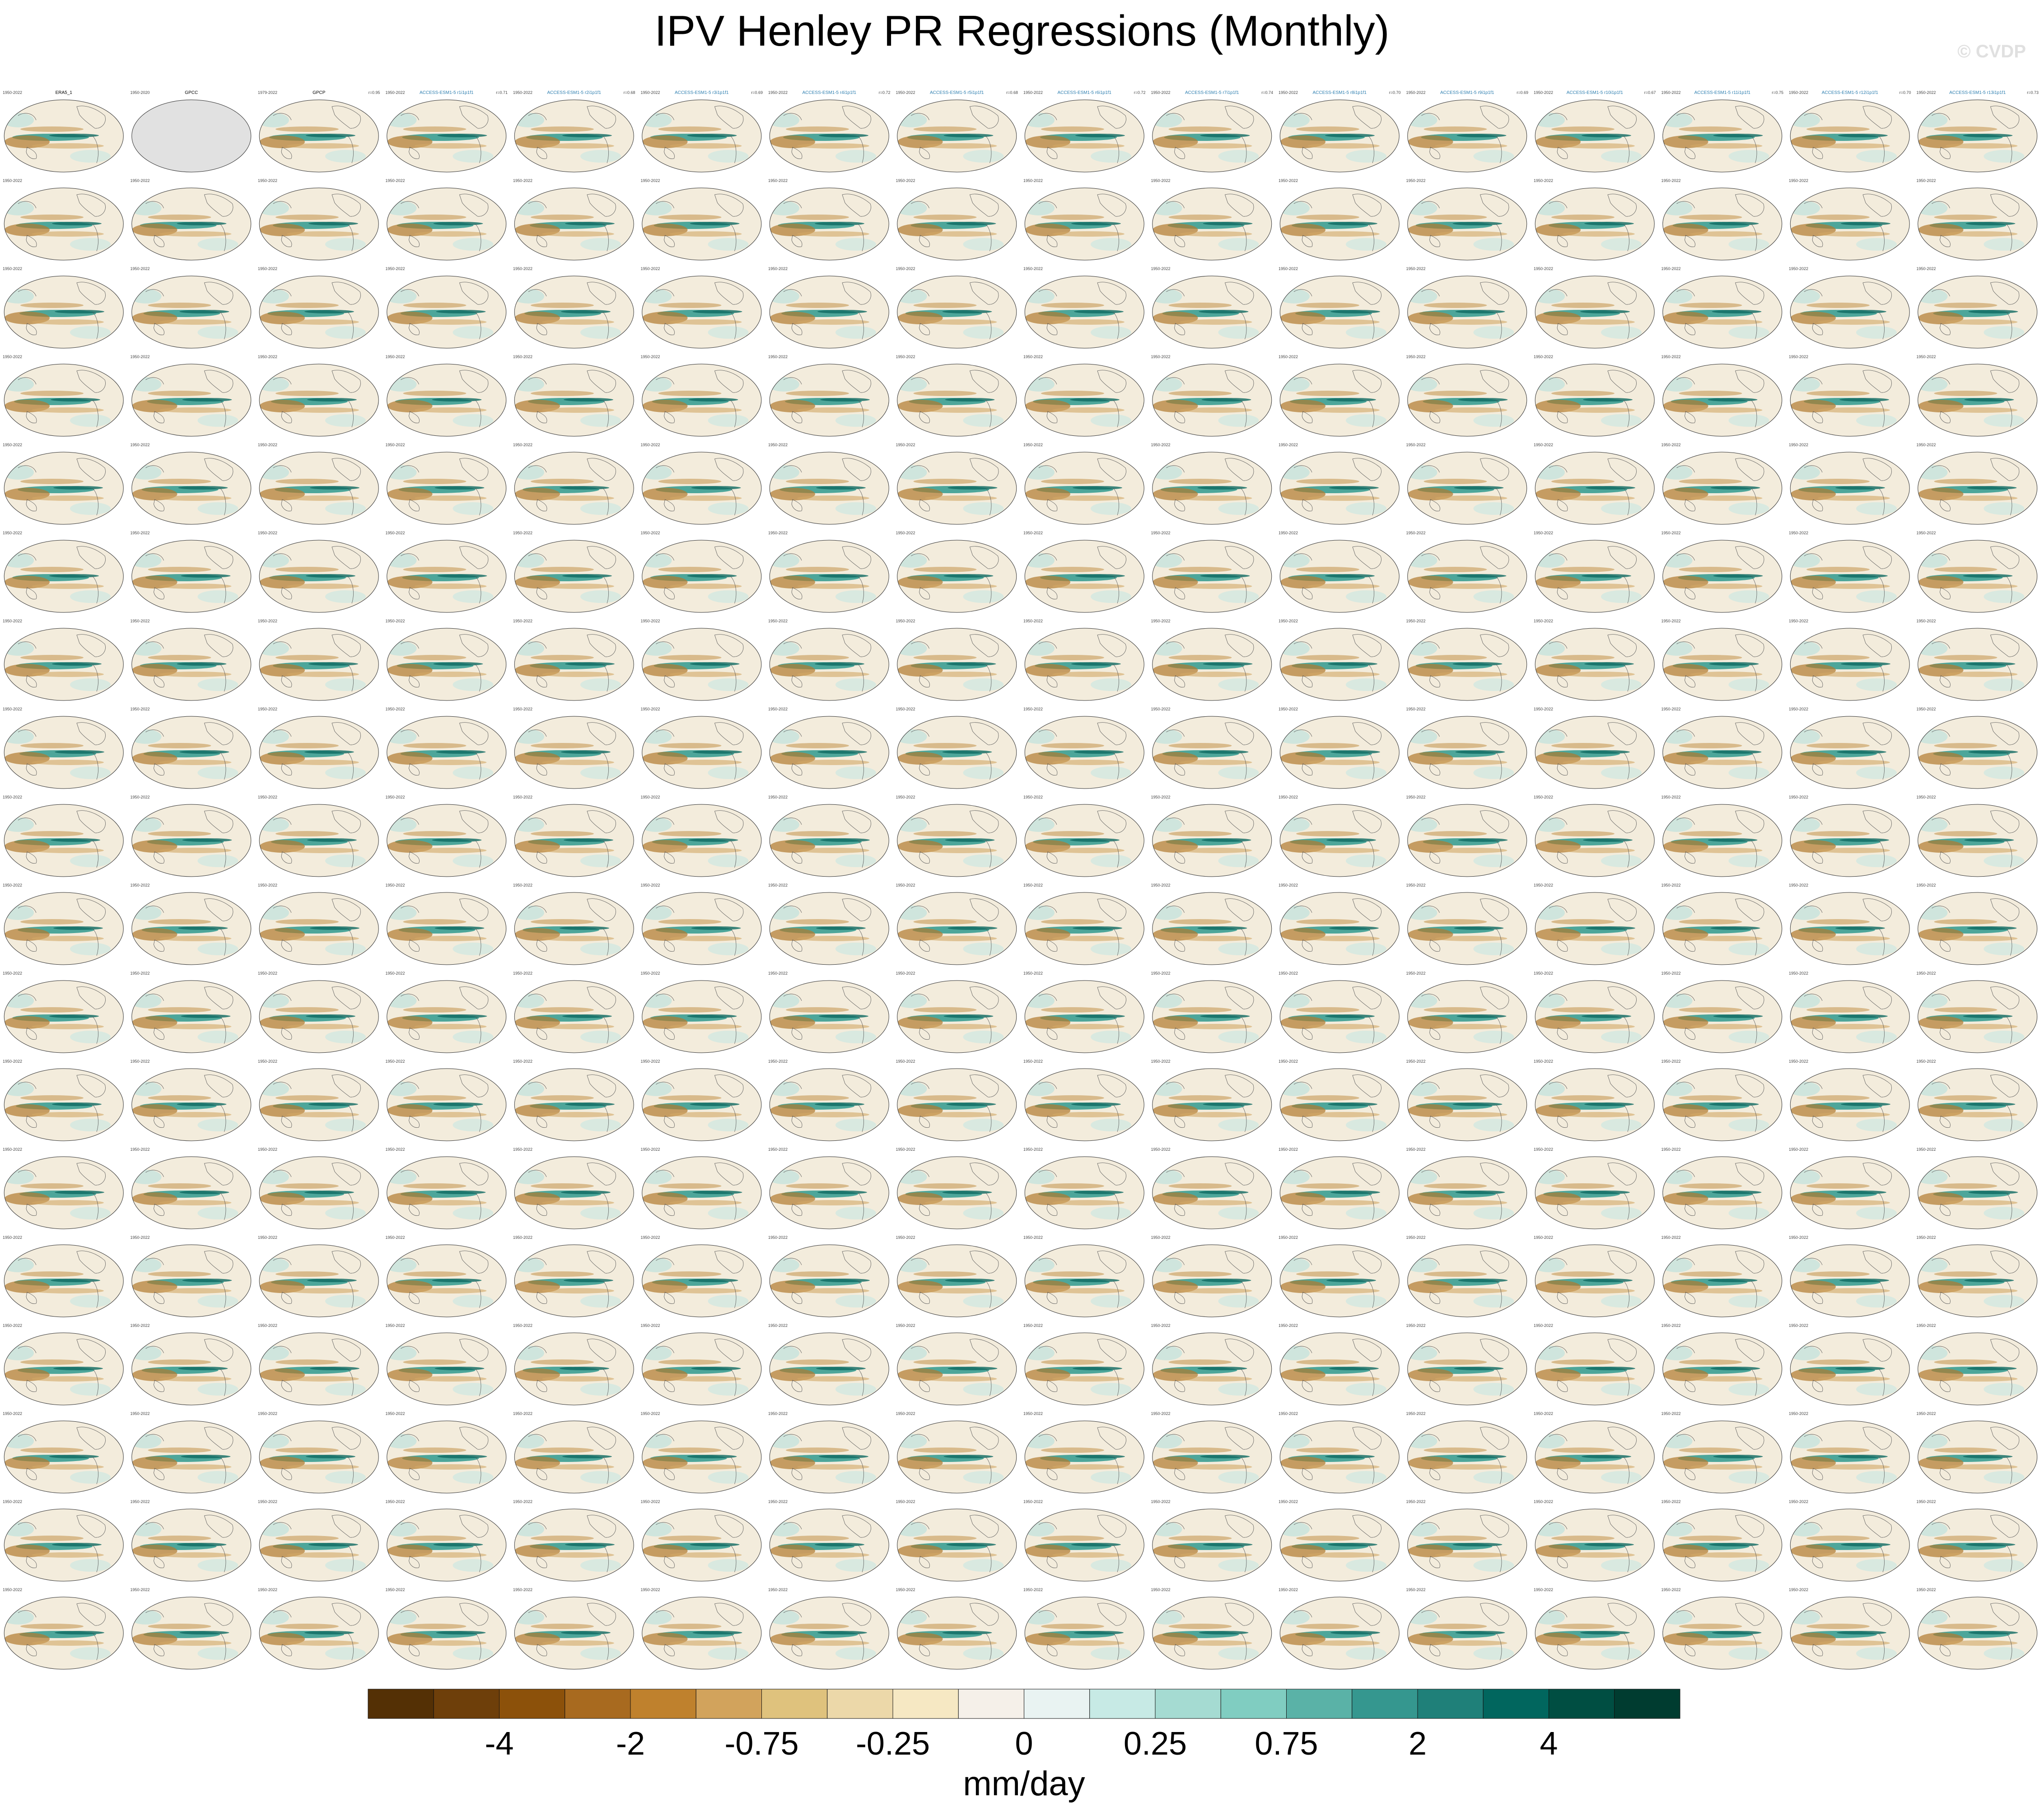 This screenshot has width=2044, height=1807. What do you see at coordinates (192, 131) in the screenshot?
I see `regression-map-panel: 1950-2020 GPCC` at bounding box center [192, 131].